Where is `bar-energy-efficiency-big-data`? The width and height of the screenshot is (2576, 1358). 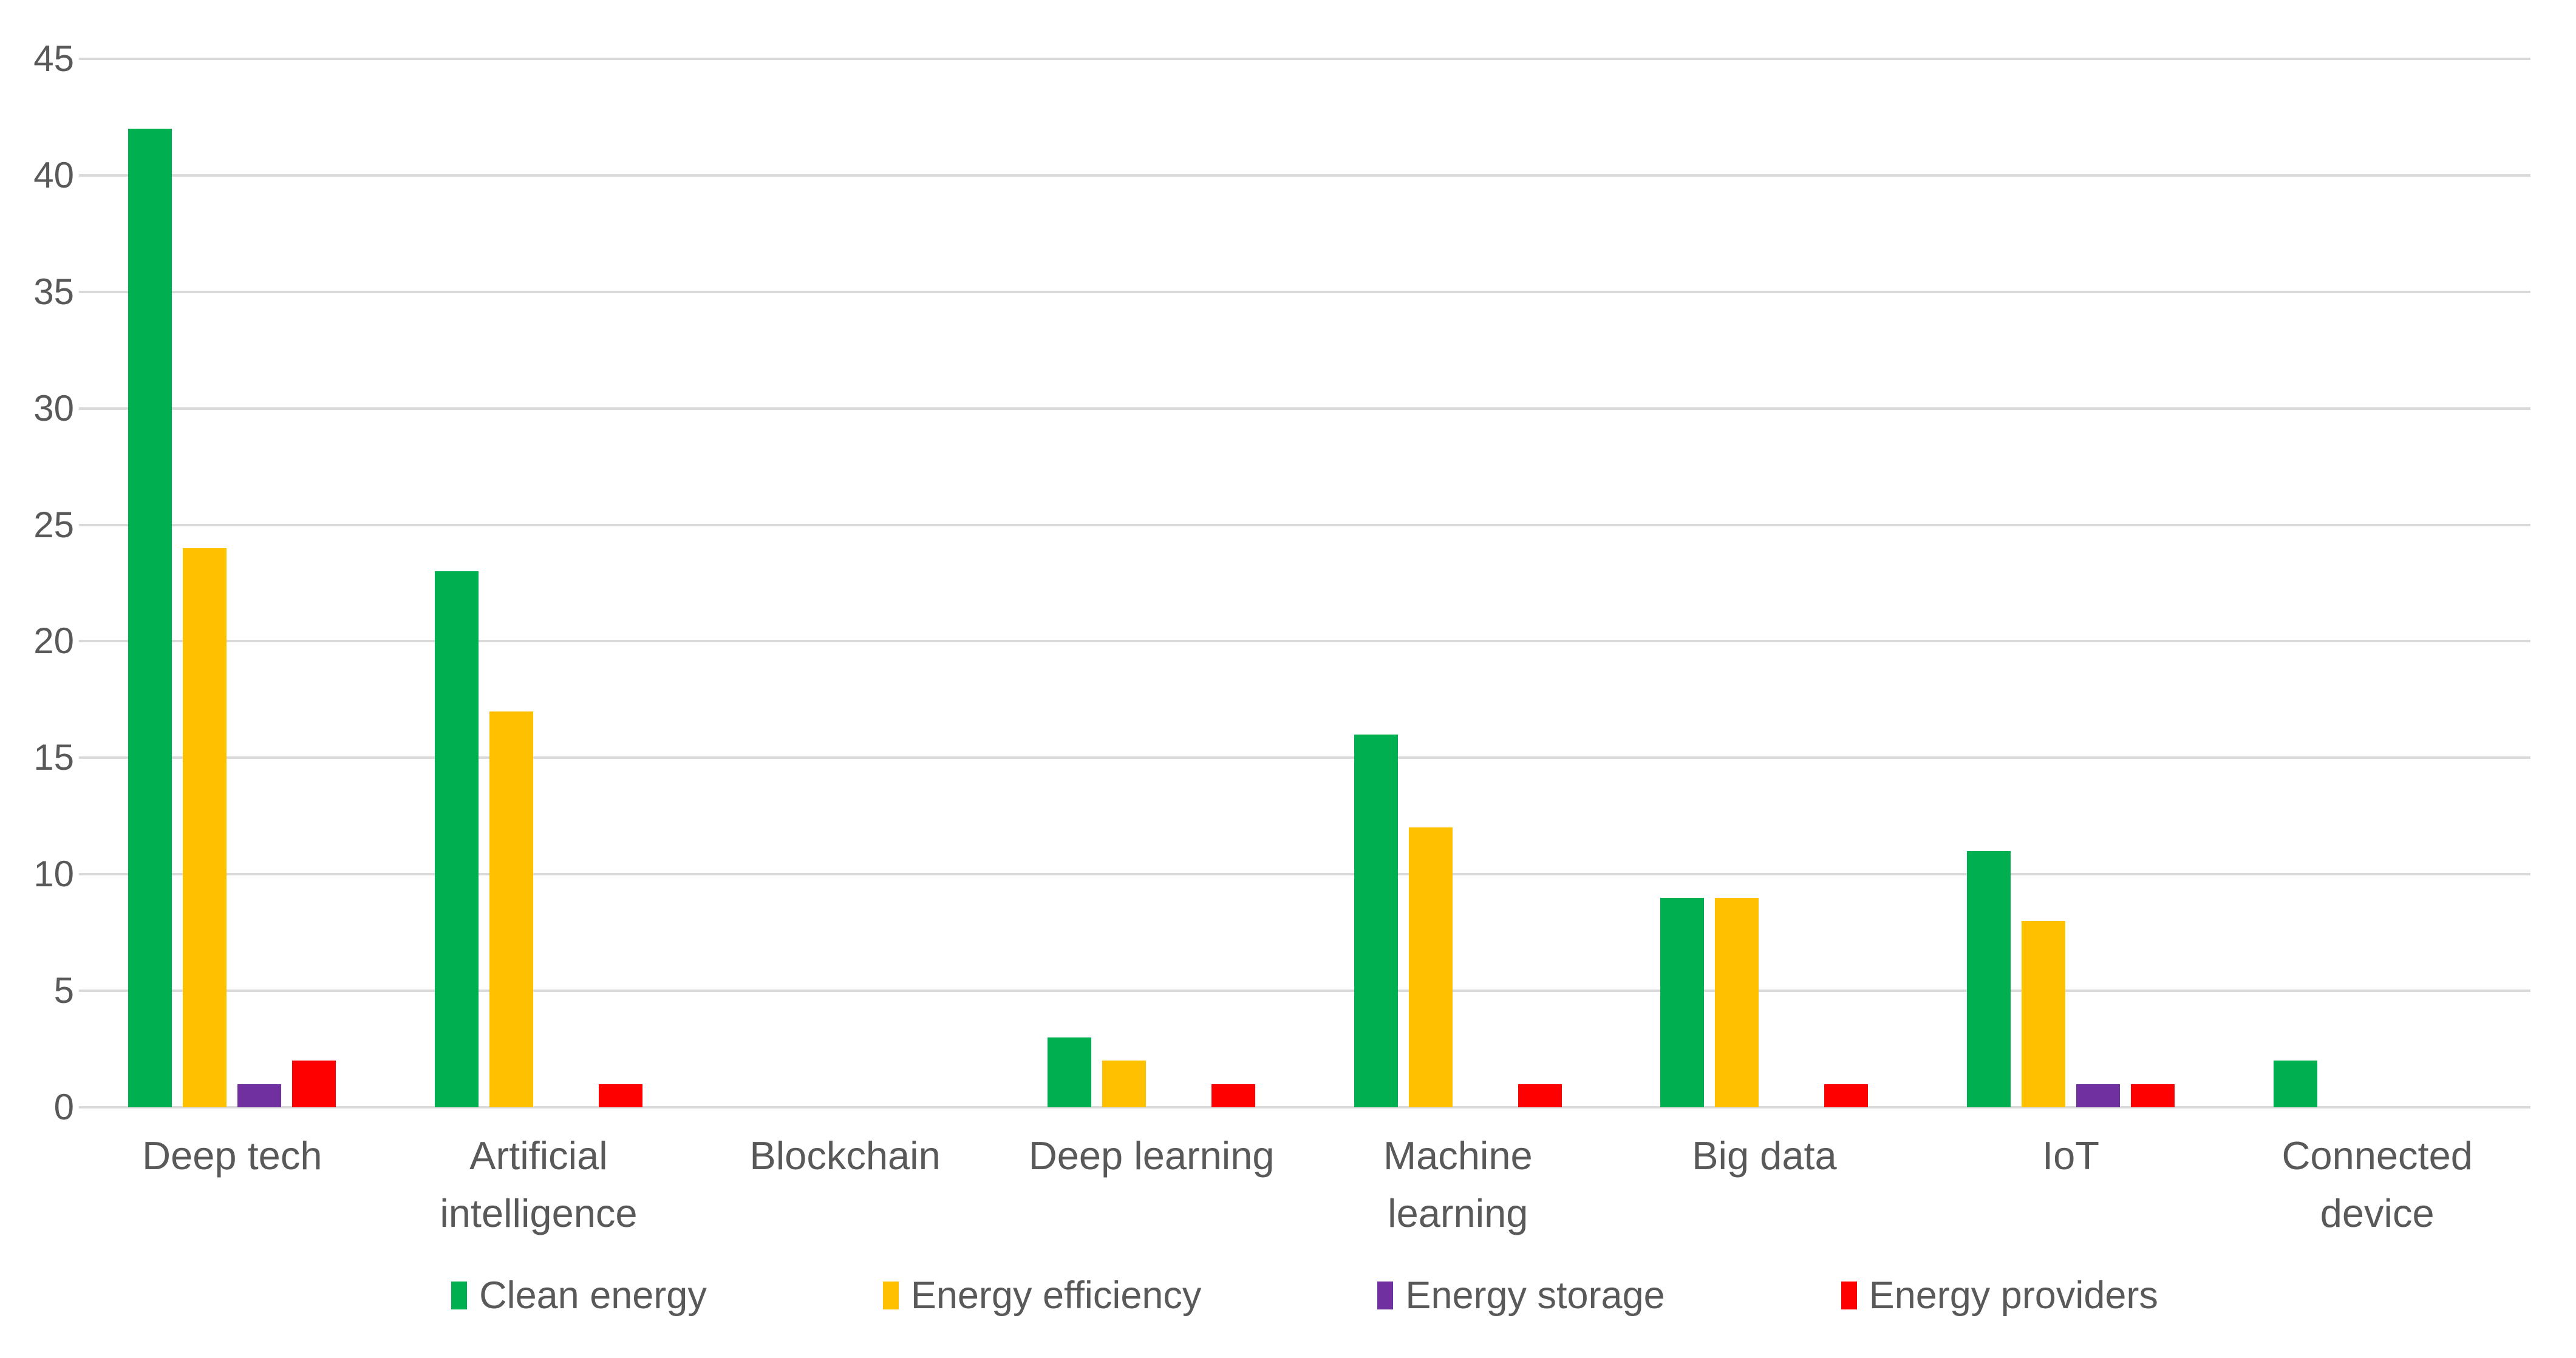
bar-energy-efficiency-big-data is located at coordinates (1737, 1002).